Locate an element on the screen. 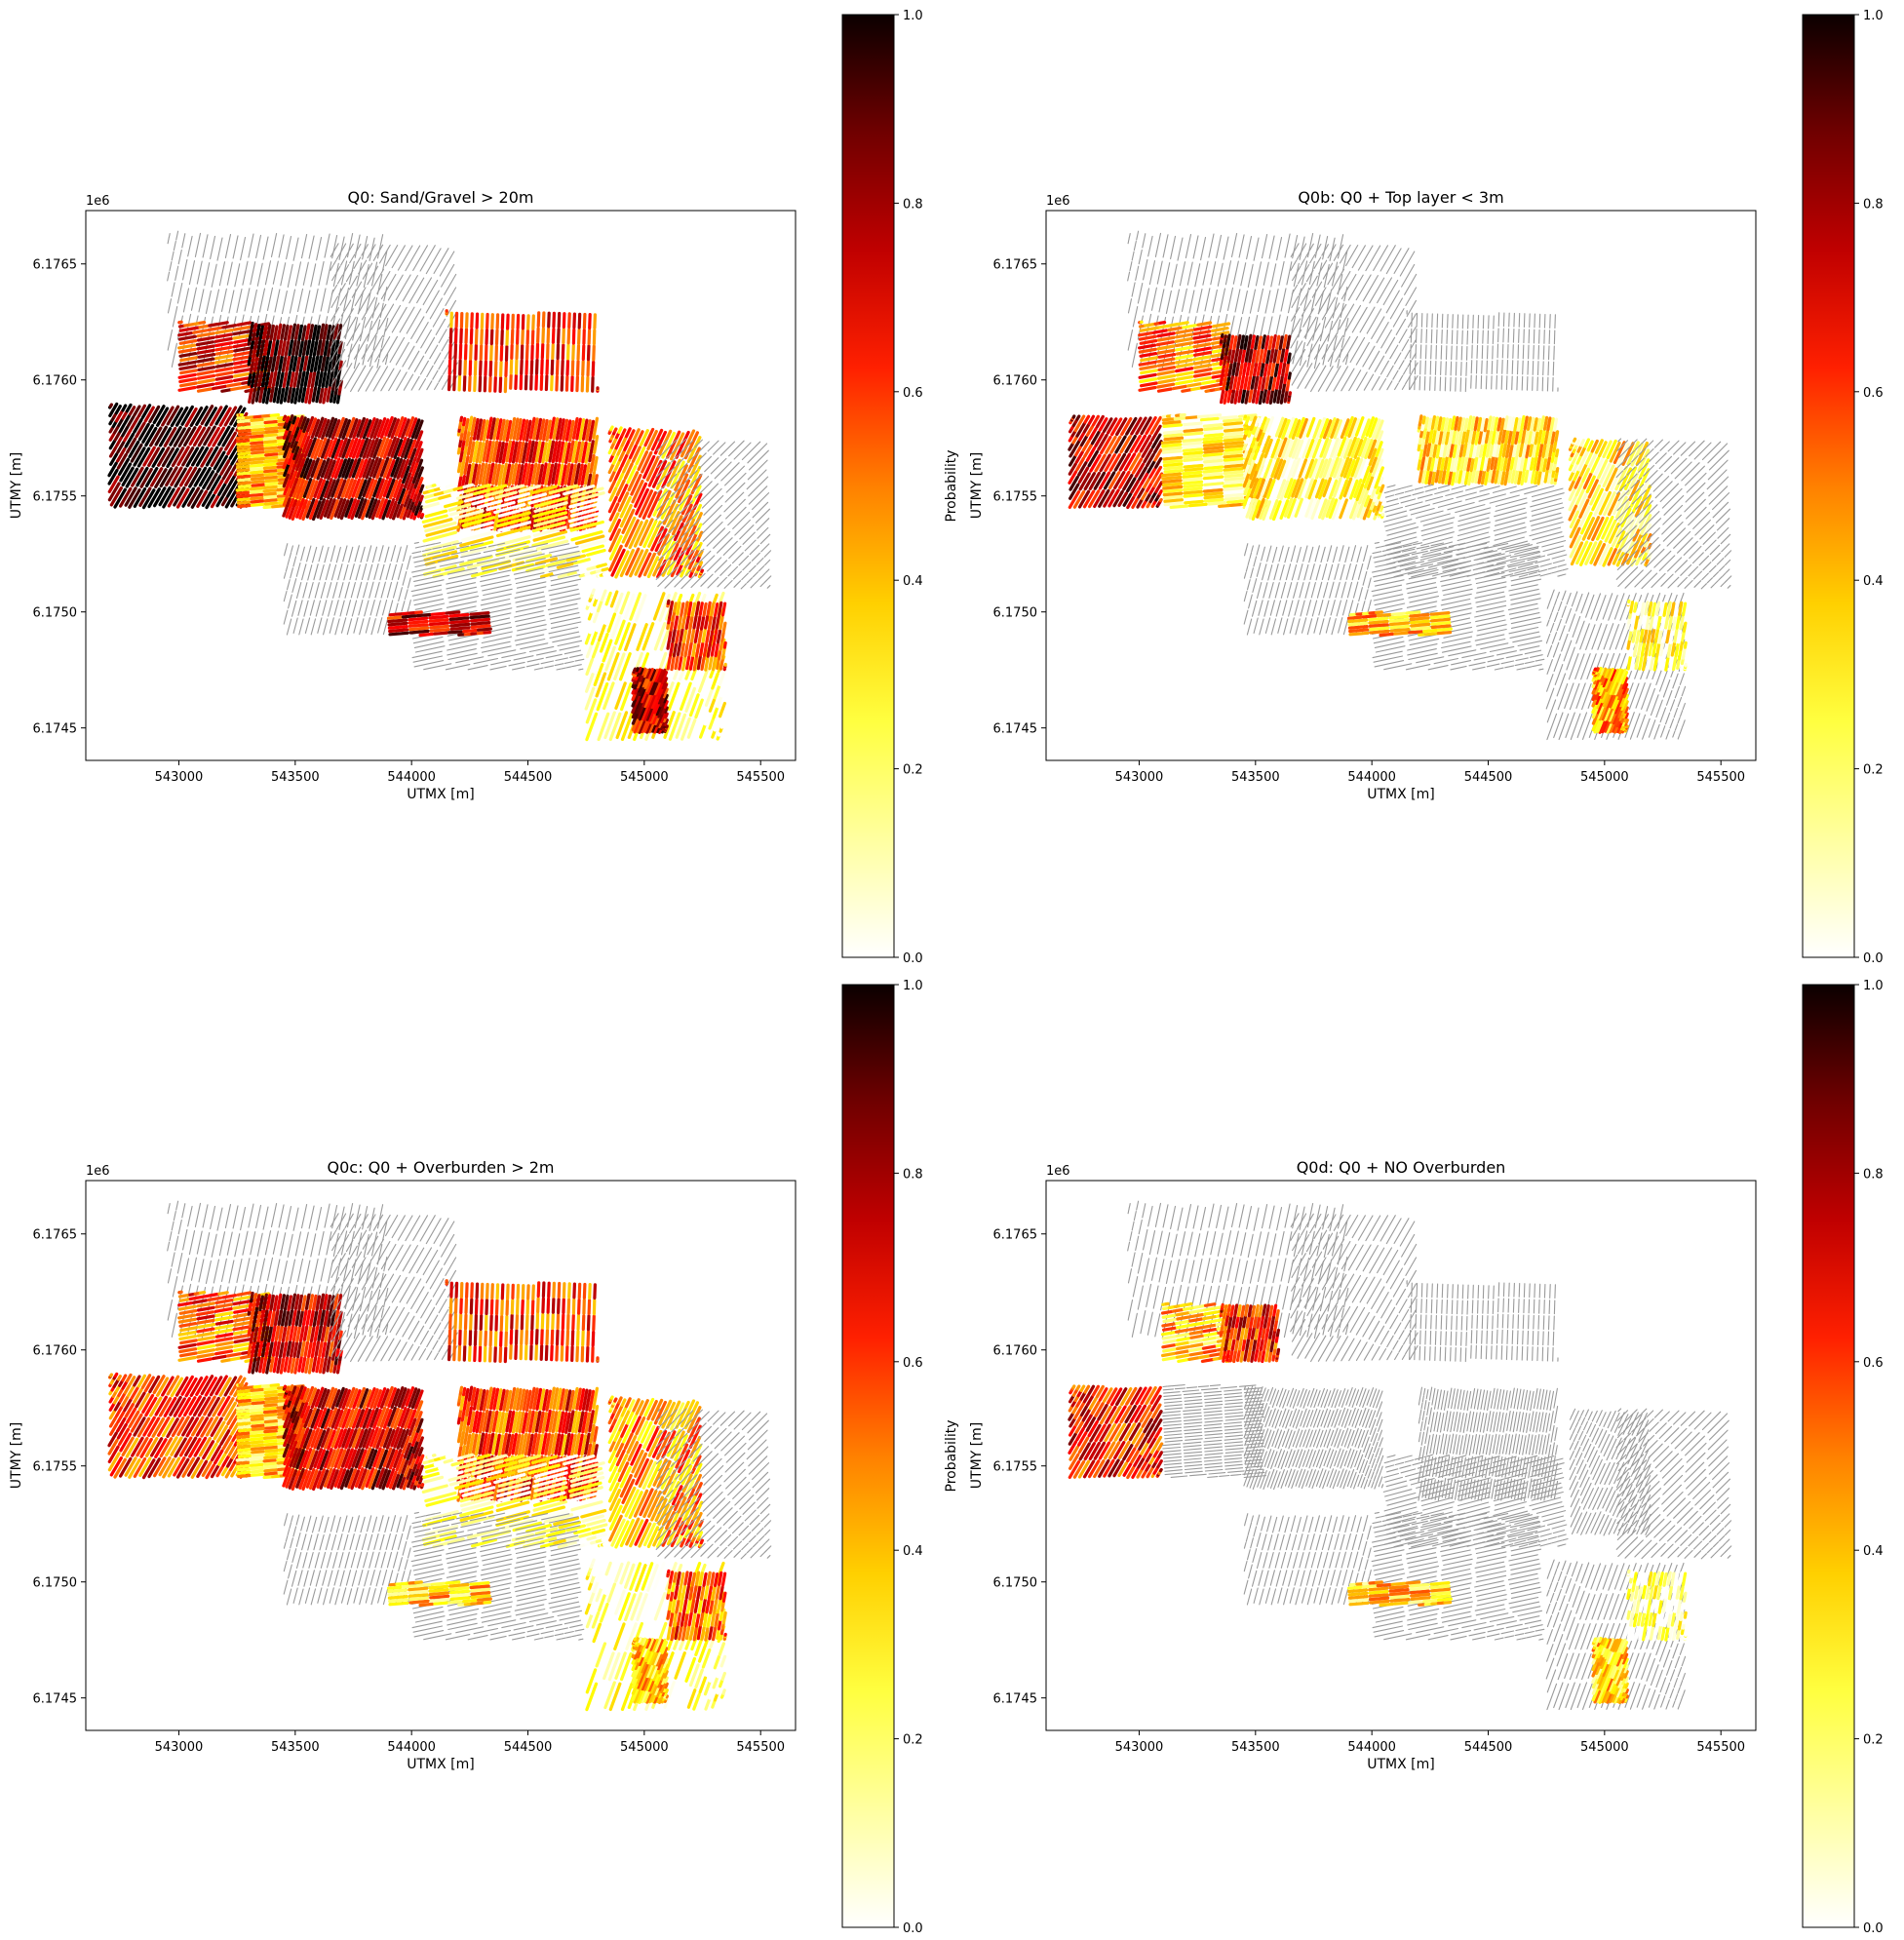 The image size is (1904, 1940). colorbar-gradient is located at coordinates (868, 486).